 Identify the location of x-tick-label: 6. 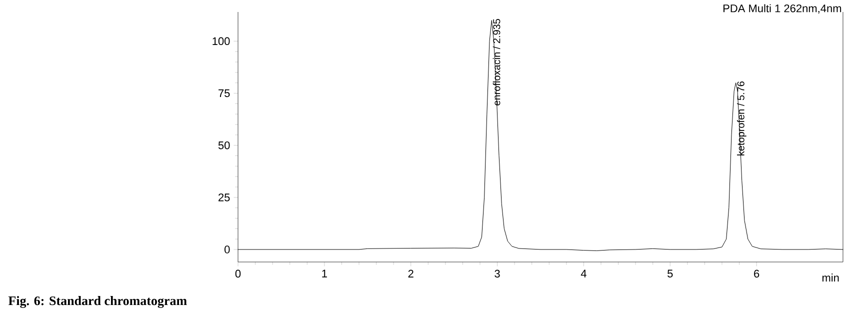
(757, 274).